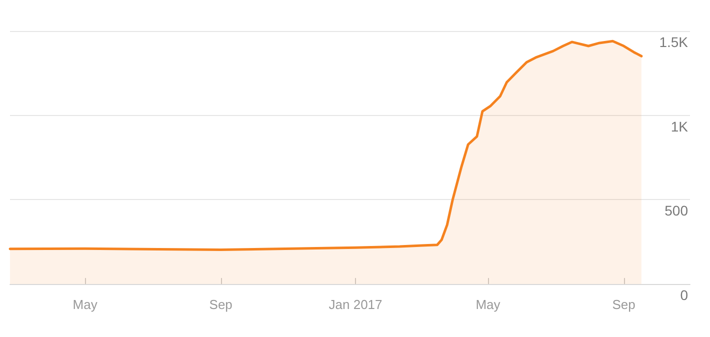 The height and width of the screenshot is (337, 710). Describe the element at coordinates (684, 295) in the screenshot. I see `y-tick-label: 0` at that location.